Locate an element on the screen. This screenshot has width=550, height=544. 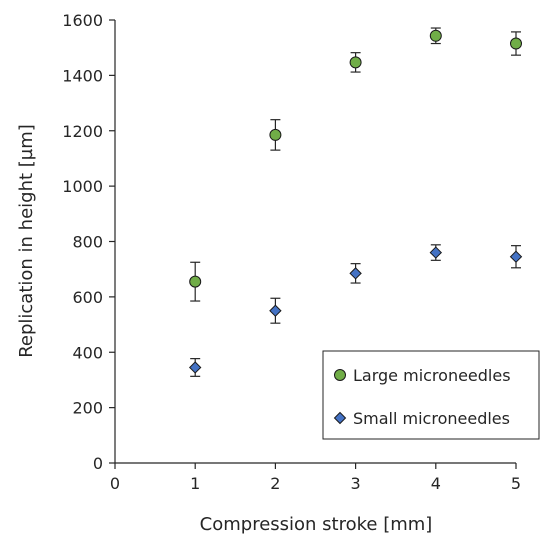
y-tick-label: 200 is located at coordinates (87, 408).